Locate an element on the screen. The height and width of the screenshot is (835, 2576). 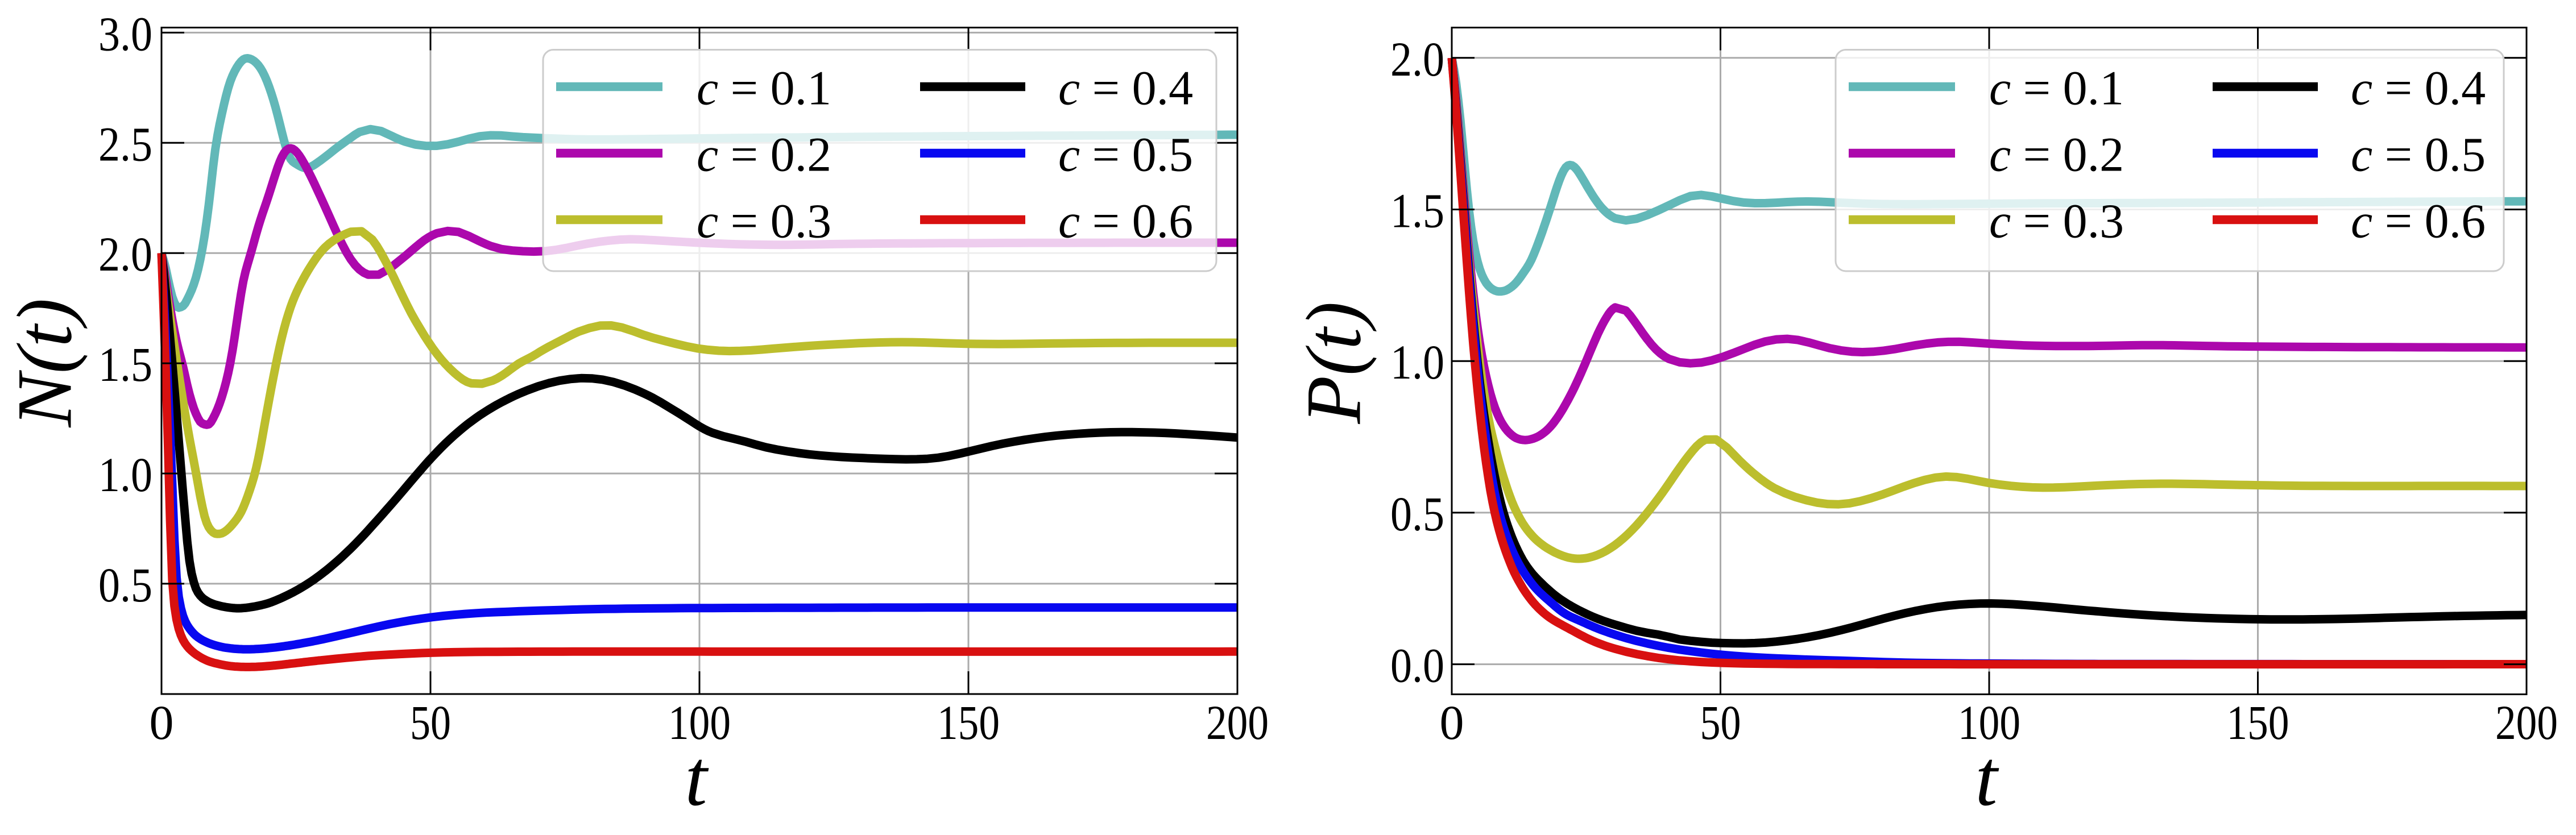
svg-text: 0.0 is located at coordinates (1417, 666).